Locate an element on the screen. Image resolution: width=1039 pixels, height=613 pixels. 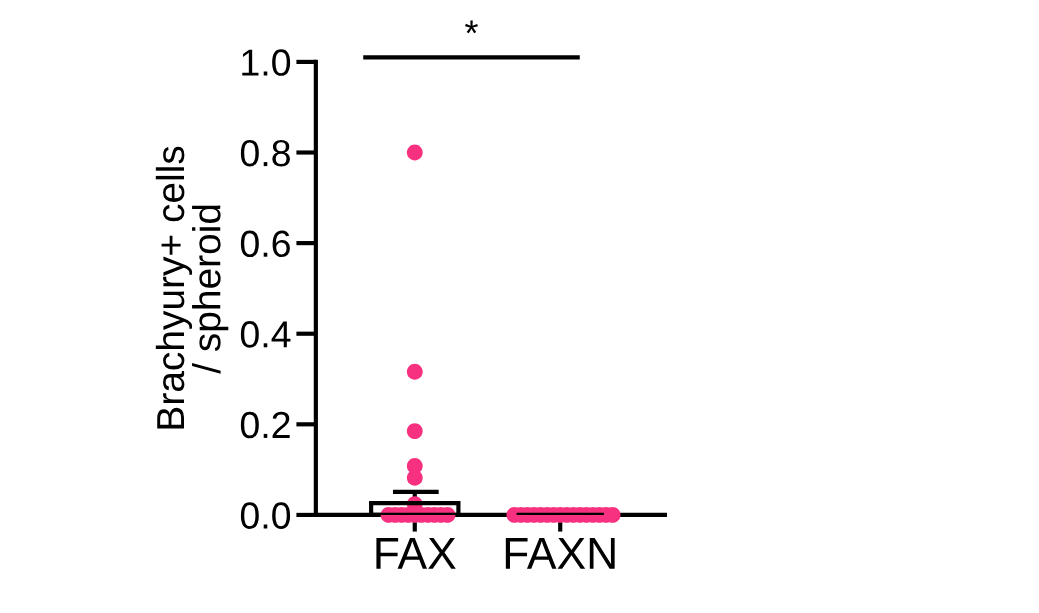
y-tick-label: 1.0 is located at coordinates (266, 62).